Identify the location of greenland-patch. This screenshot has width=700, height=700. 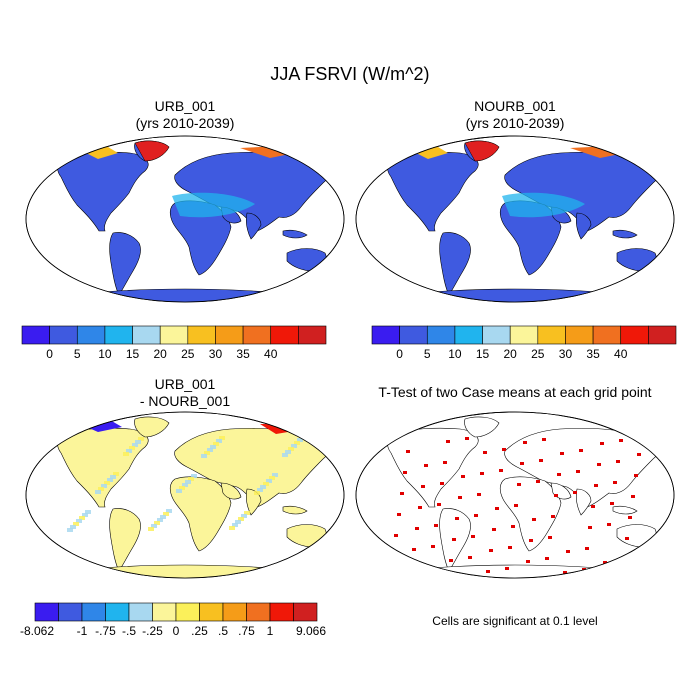
(482, 151).